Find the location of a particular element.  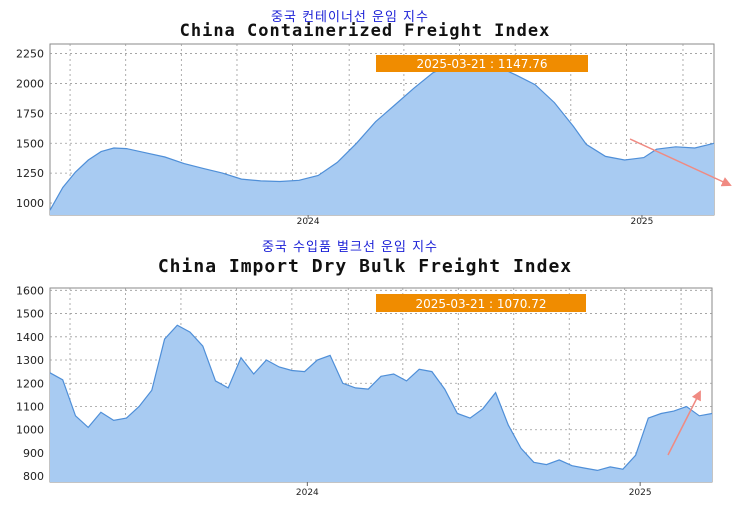

chart1-korean-title: 중국 컨테이너선 운임 지수 is located at coordinates (350, 17).